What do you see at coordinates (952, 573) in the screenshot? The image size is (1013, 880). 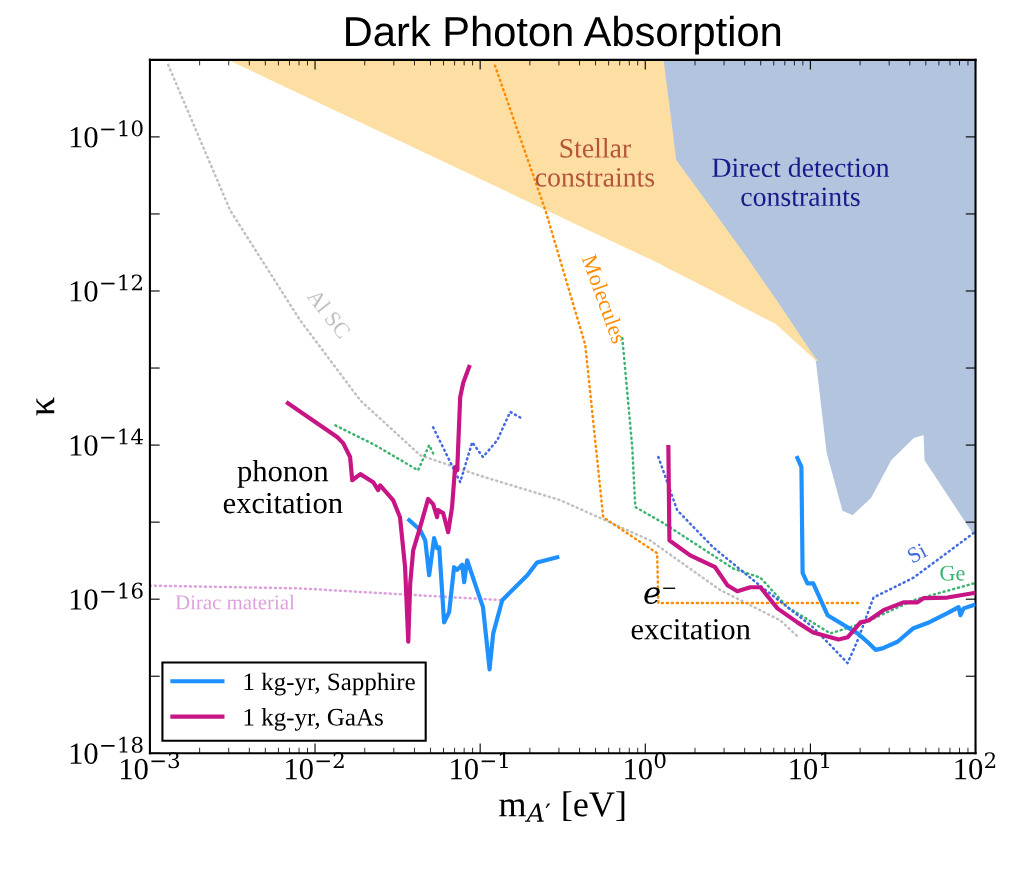 I see `annotation: Ge` at bounding box center [952, 573].